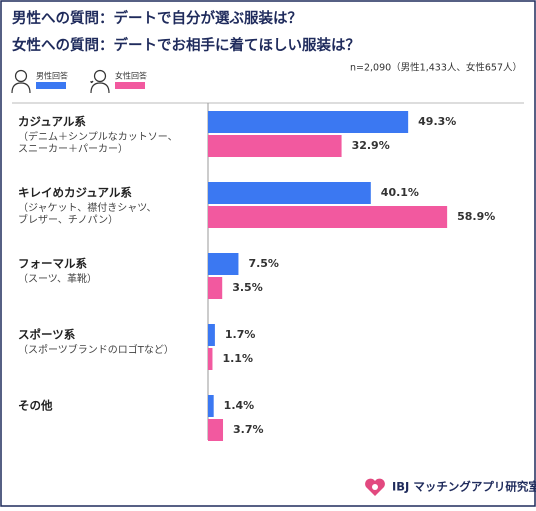 The height and width of the screenshot is (511, 536). What do you see at coordinates (437, 121) in the screenshot?
I see `value-label: 49.3%` at bounding box center [437, 121].